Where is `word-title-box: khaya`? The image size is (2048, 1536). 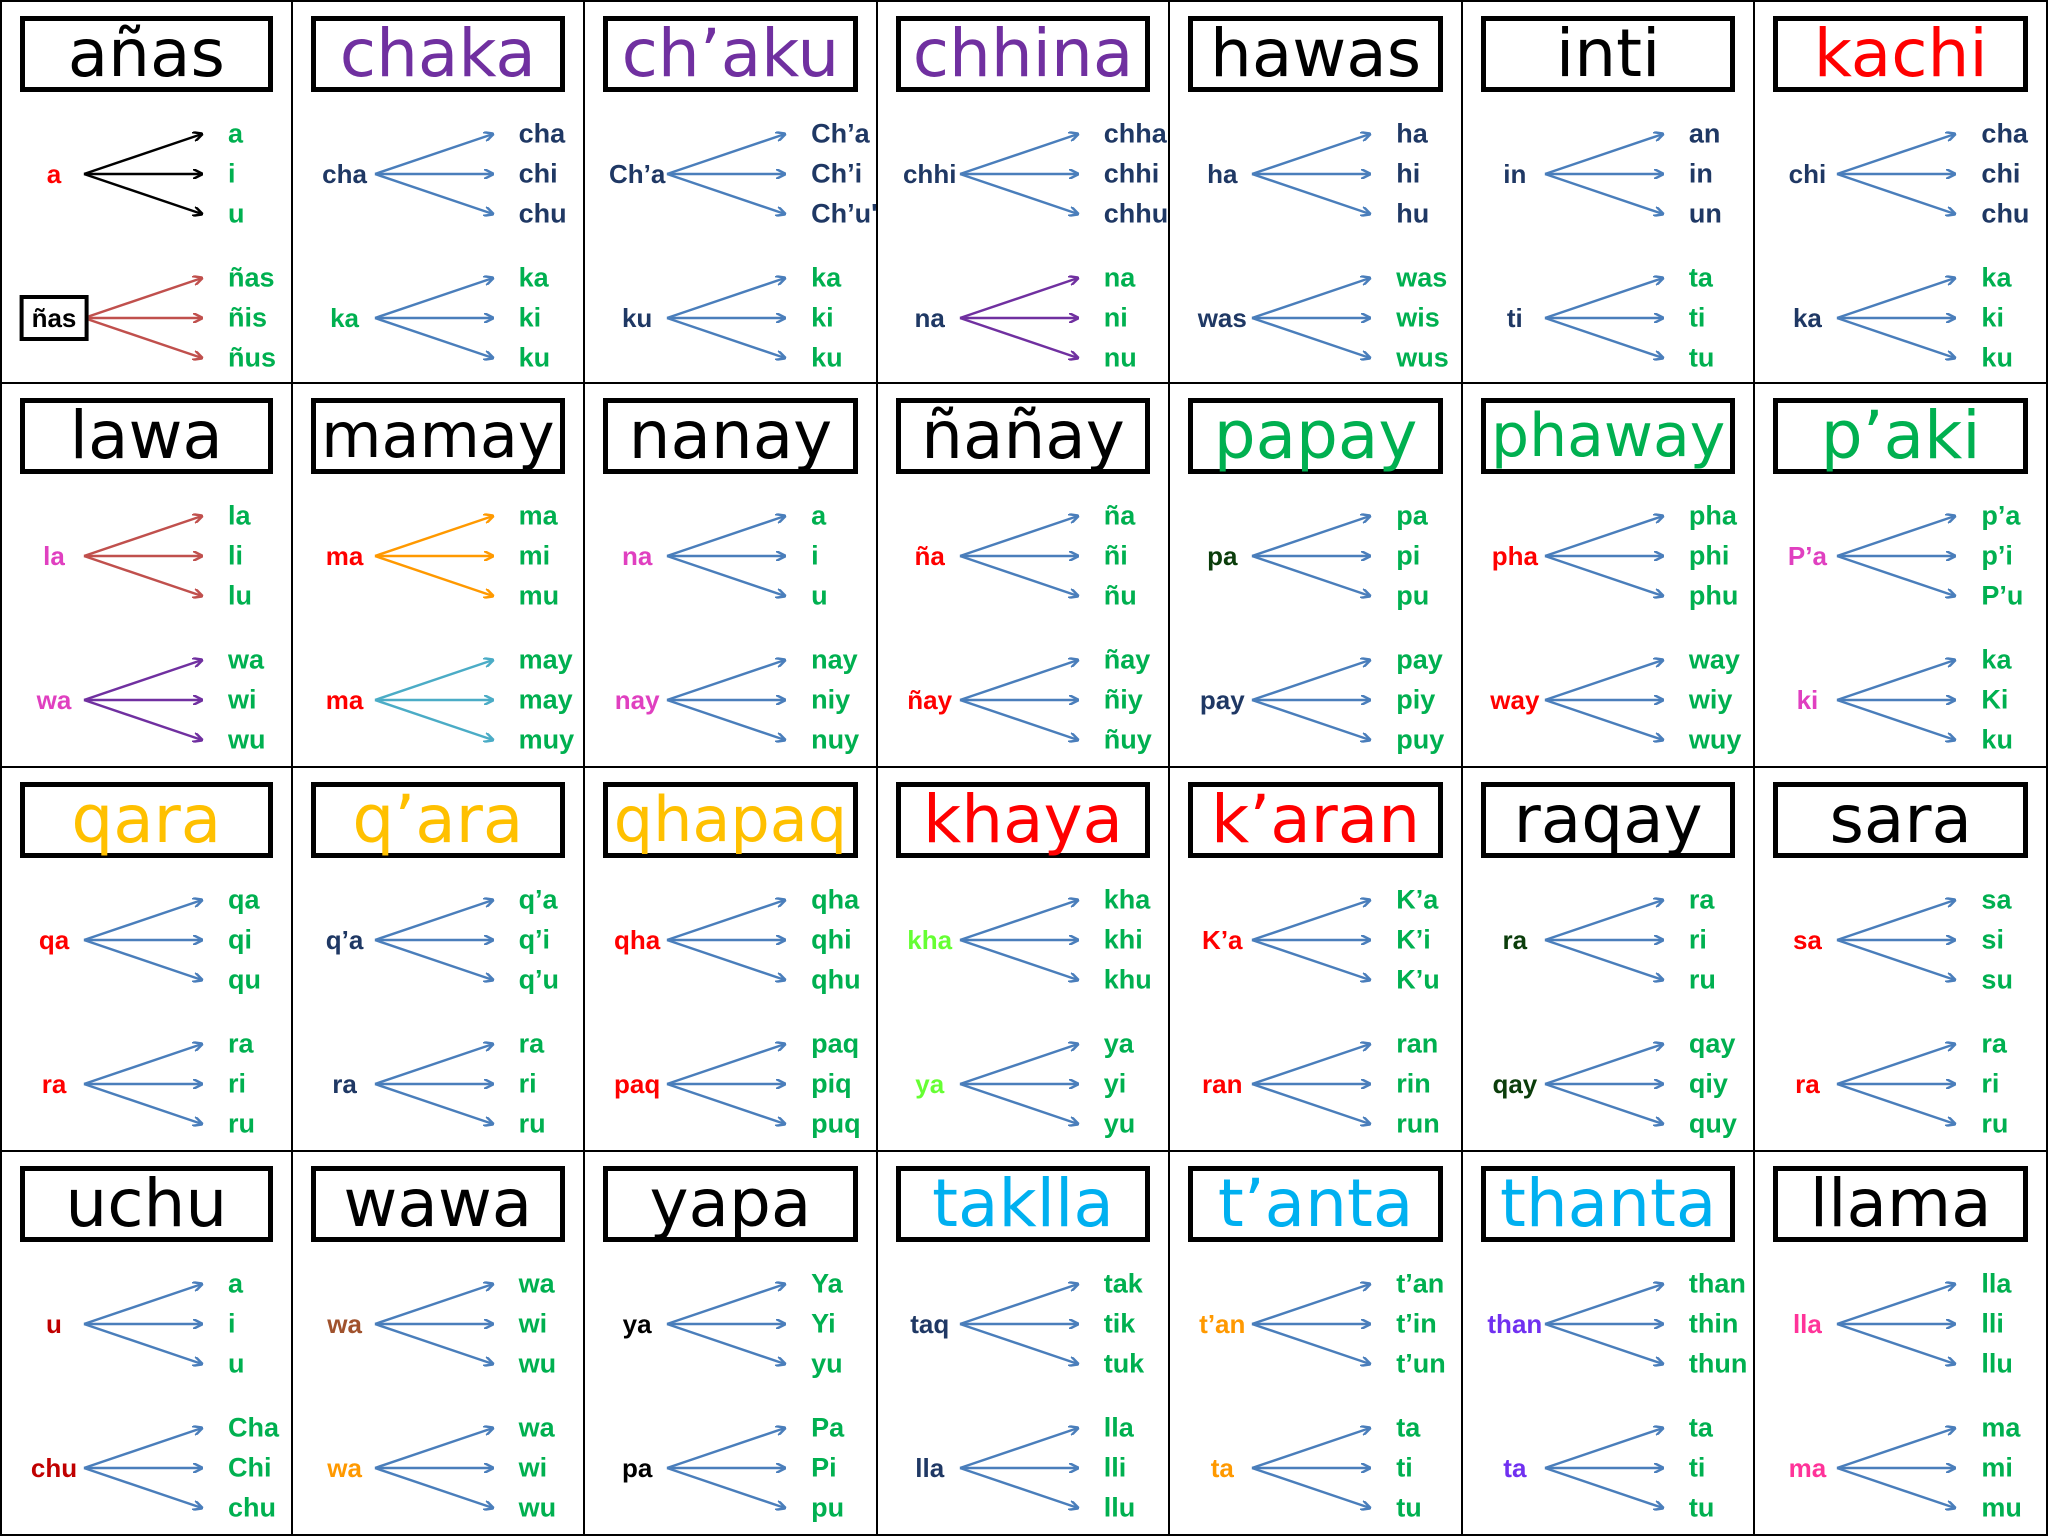 word-title-box: khaya is located at coordinates (1023, 820).